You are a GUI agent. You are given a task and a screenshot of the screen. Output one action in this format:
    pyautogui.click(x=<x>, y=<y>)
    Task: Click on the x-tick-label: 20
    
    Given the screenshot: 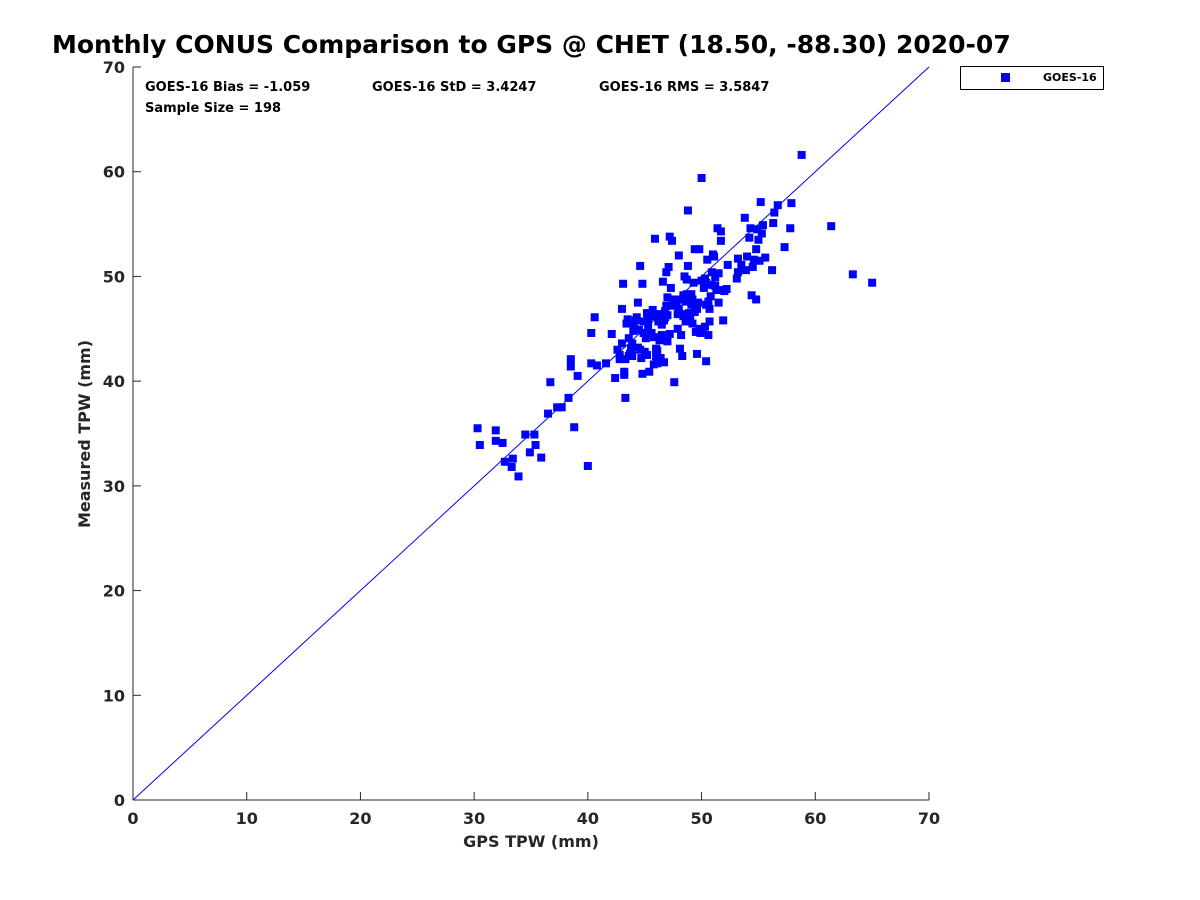 What is the action you would take?
    pyautogui.click(x=360, y=818)
    